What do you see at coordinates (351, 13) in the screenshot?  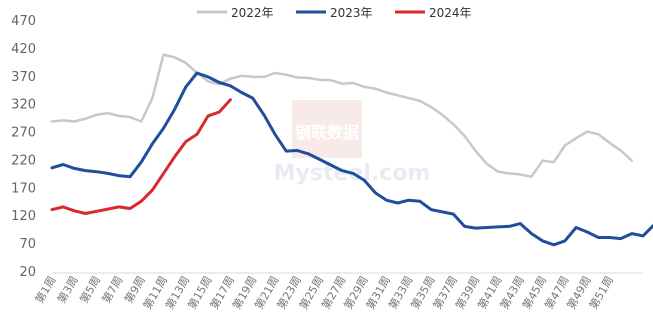 I see `legend-label: 2023年` at bounding box center [351, 13].